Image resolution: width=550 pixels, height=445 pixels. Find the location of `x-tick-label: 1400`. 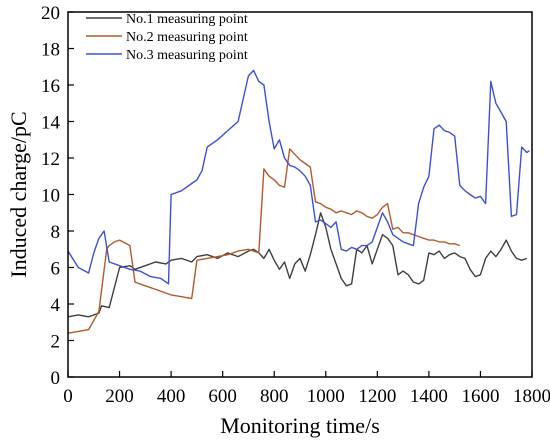

x-tick-label: 1400 is located at coordinates (429, 396).